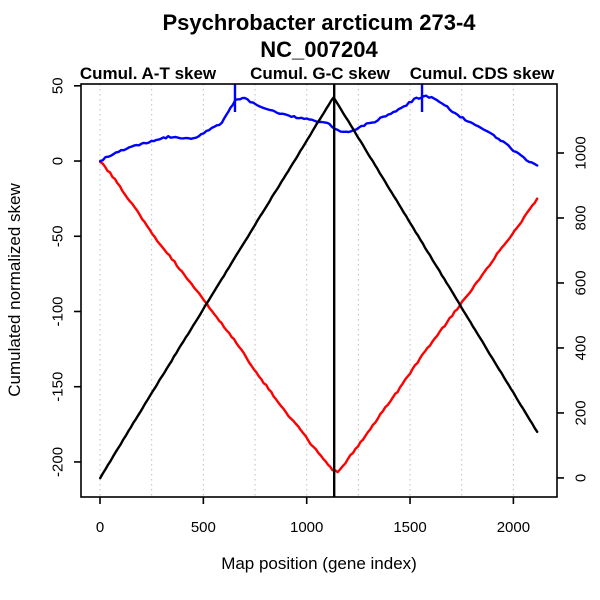  Describe the element at coordinates (203, 527) in the screenshot. I see `x-tick-label: 500` at that location.